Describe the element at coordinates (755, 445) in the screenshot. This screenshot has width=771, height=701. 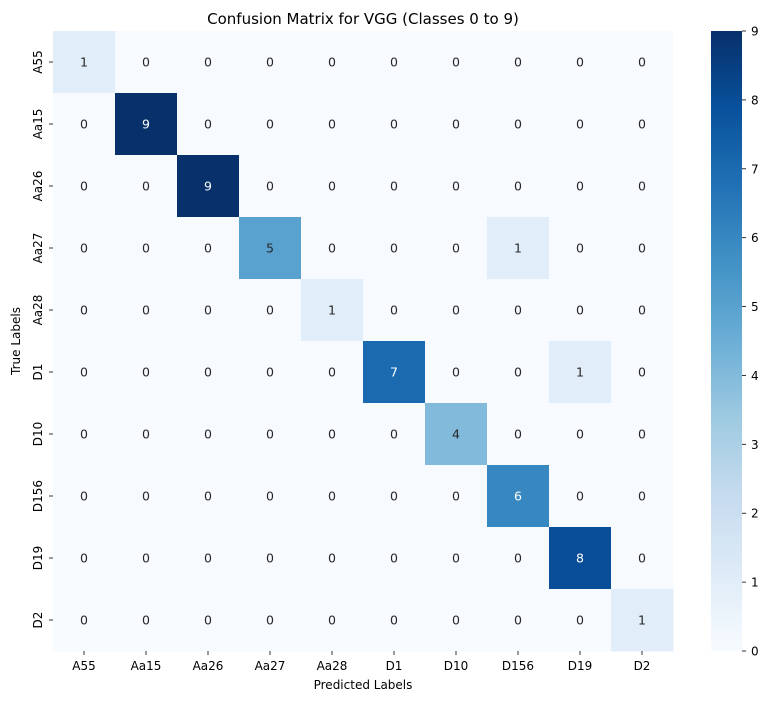
I see `colorbar-tick-label: 3` at that location.